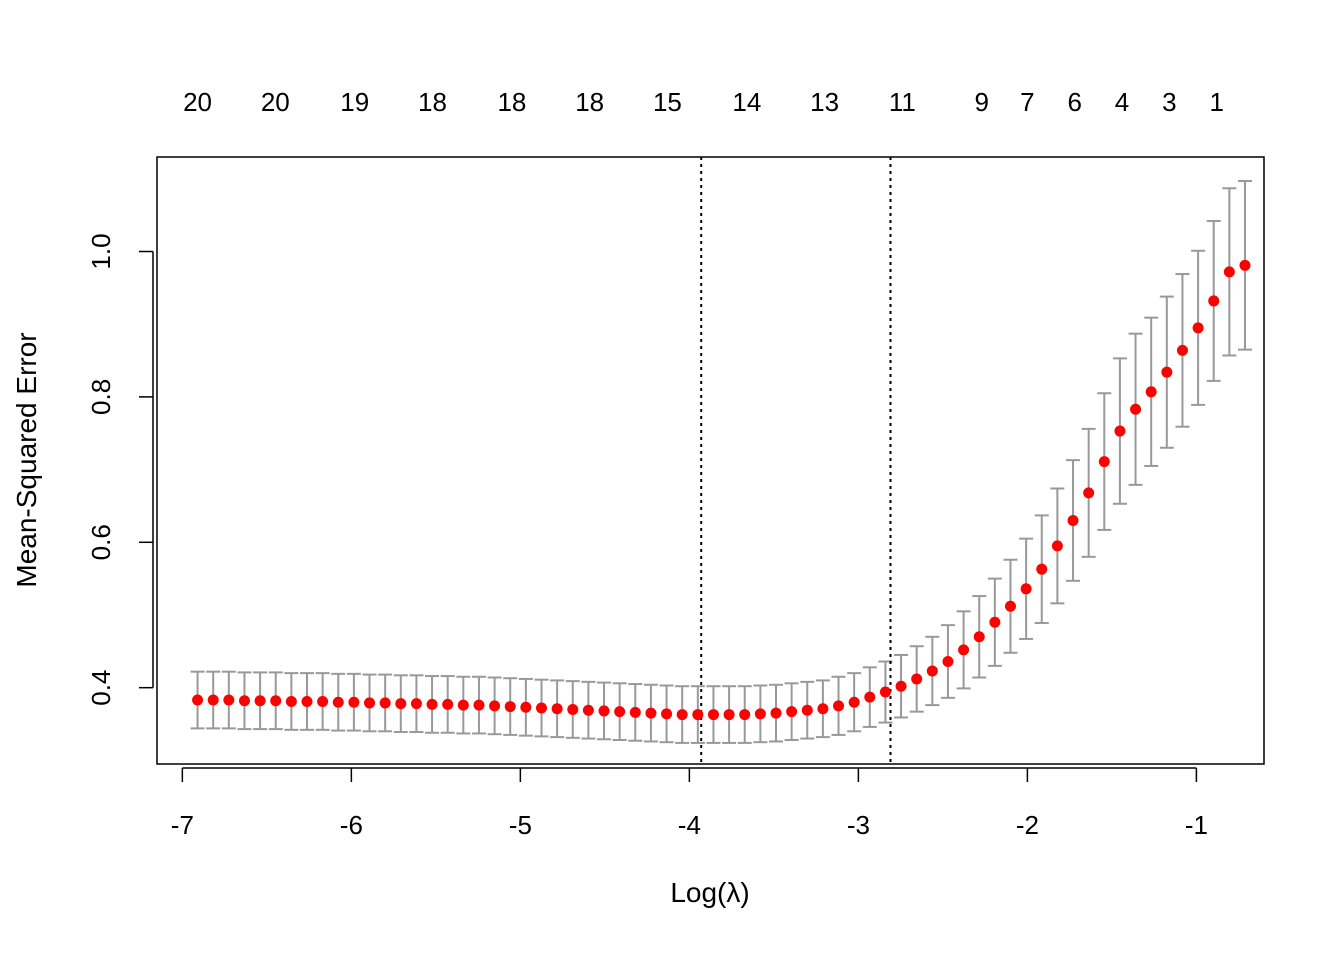 Image resolution: width=1344 pixels, height=960 pixels. Describe the element at coordinates (1074, 102) in the screenshot. I see `top-count-label: 6` at that location.